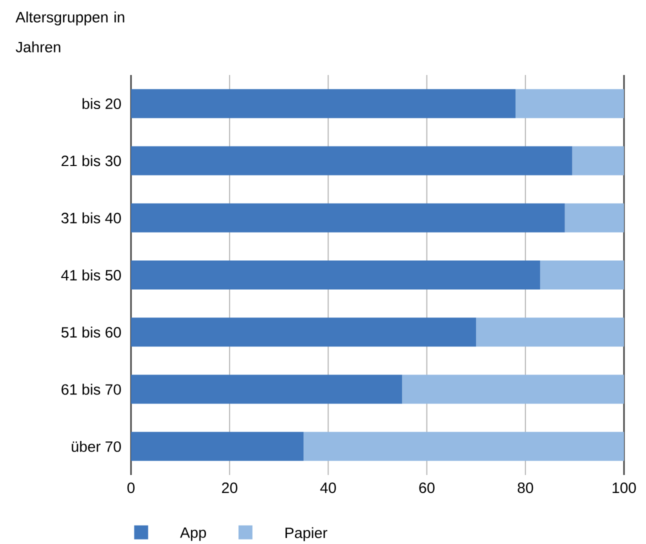 The height and width of the screenshot is (544, 646). What do you see at coordinates (91, 160) in the screenshot?
I see `y-tick-label: 21 bis 30` at bounding box center [91, 160].